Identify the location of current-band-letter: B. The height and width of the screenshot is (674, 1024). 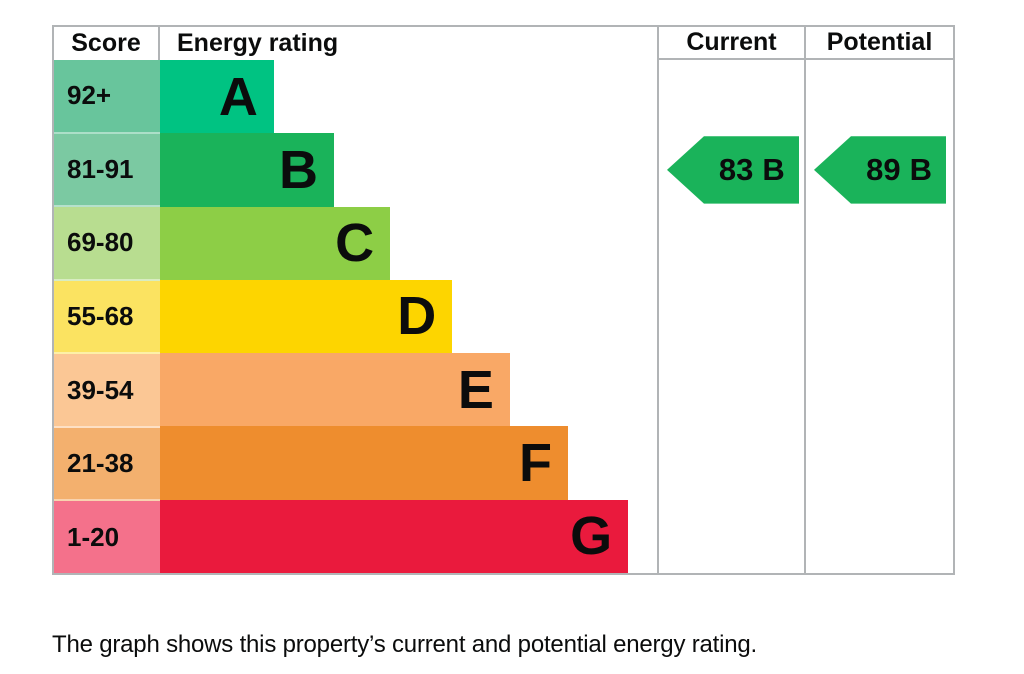
(773, 169).